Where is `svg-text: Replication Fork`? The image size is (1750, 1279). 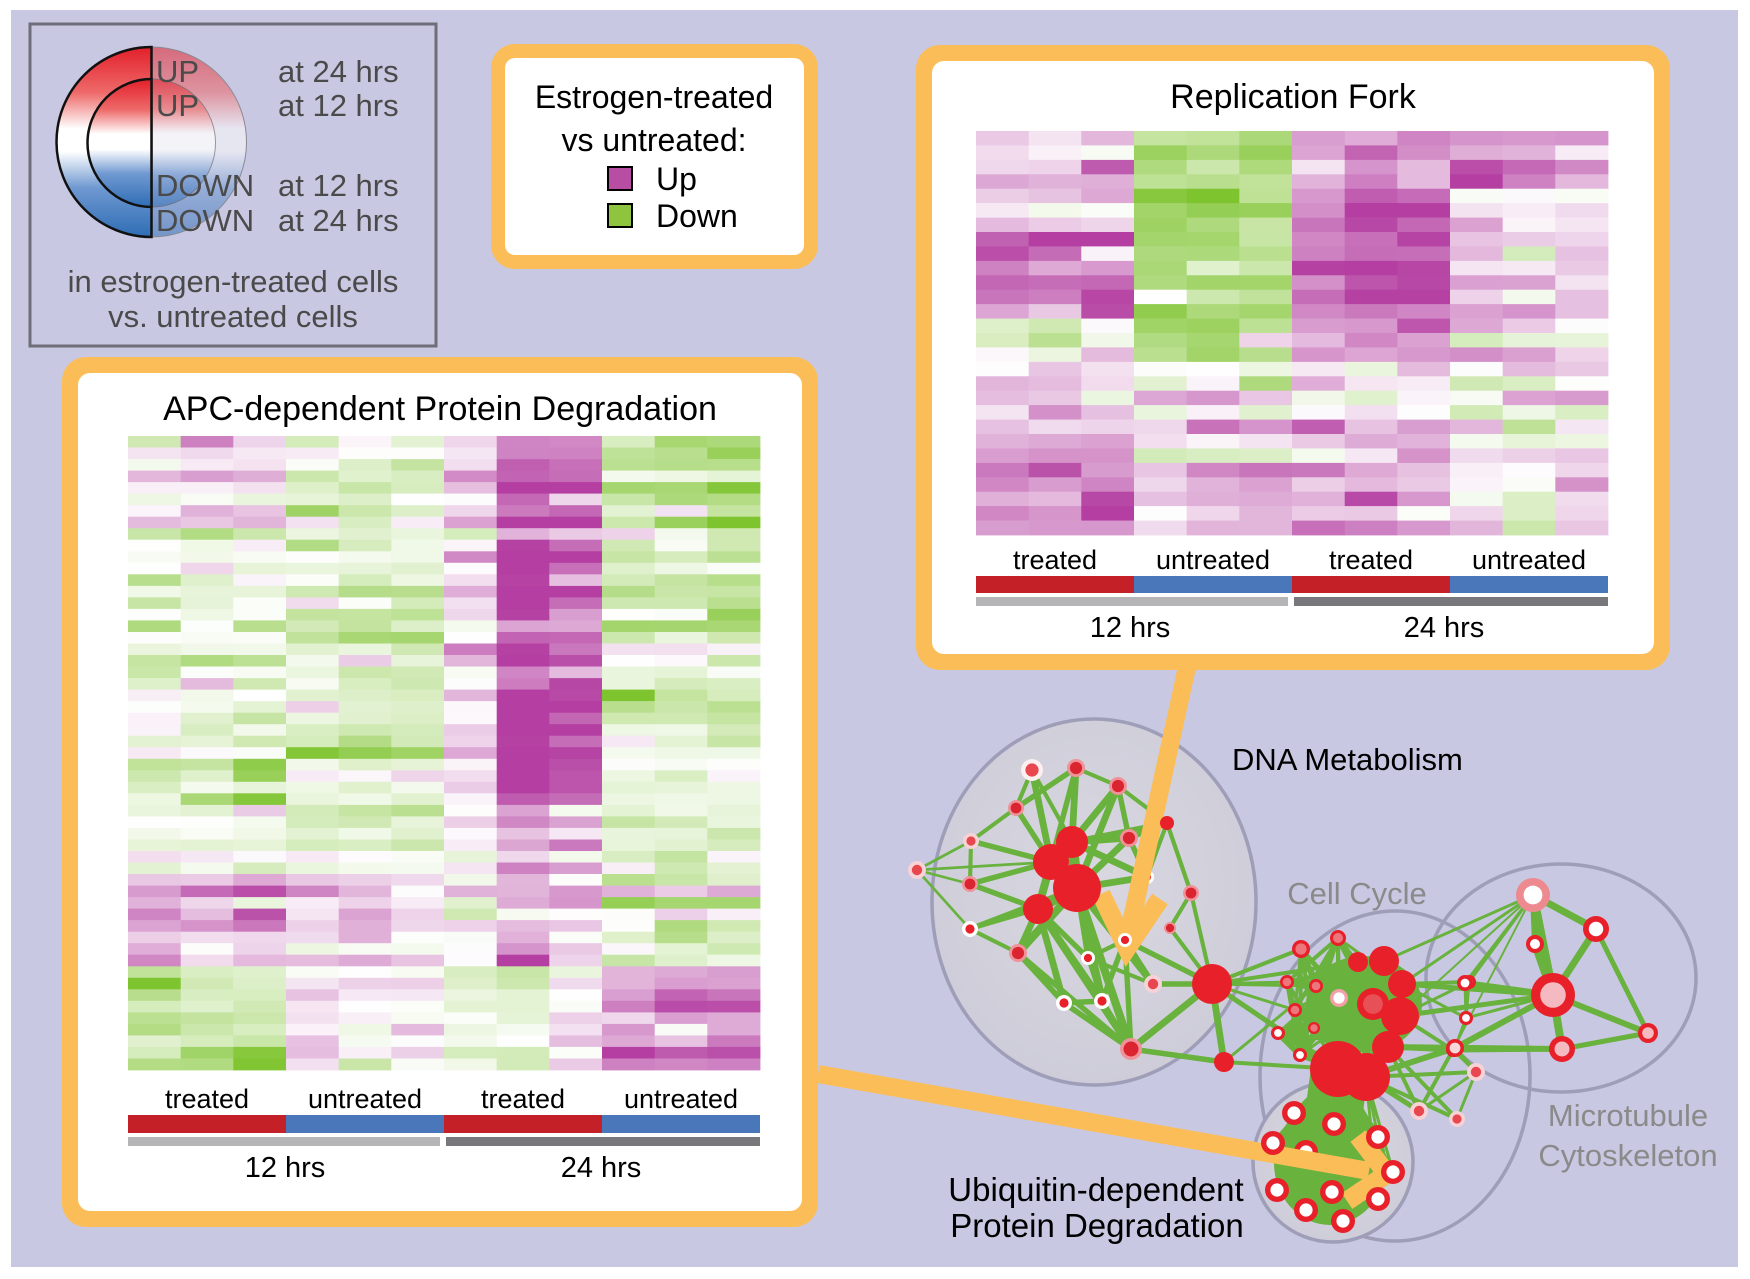
svg-text: Replication Fork is located at coordinates (1293, 97).